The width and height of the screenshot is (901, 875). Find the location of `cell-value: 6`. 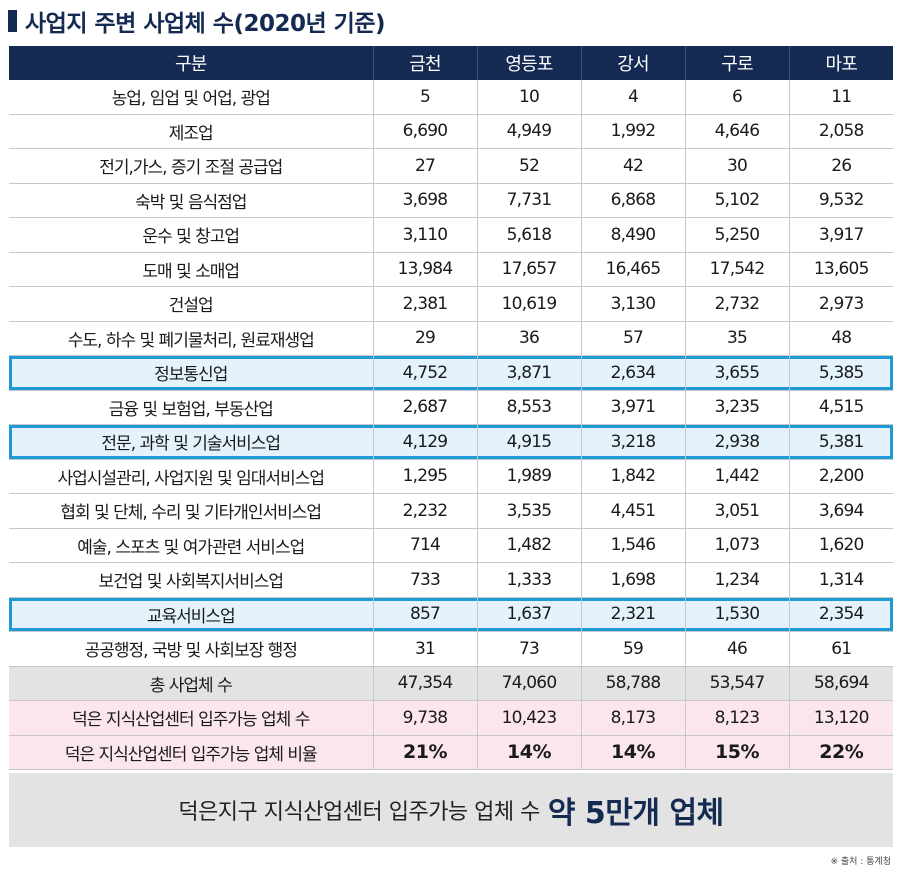

cell-value: 6 is located at coordinates (737, 97).